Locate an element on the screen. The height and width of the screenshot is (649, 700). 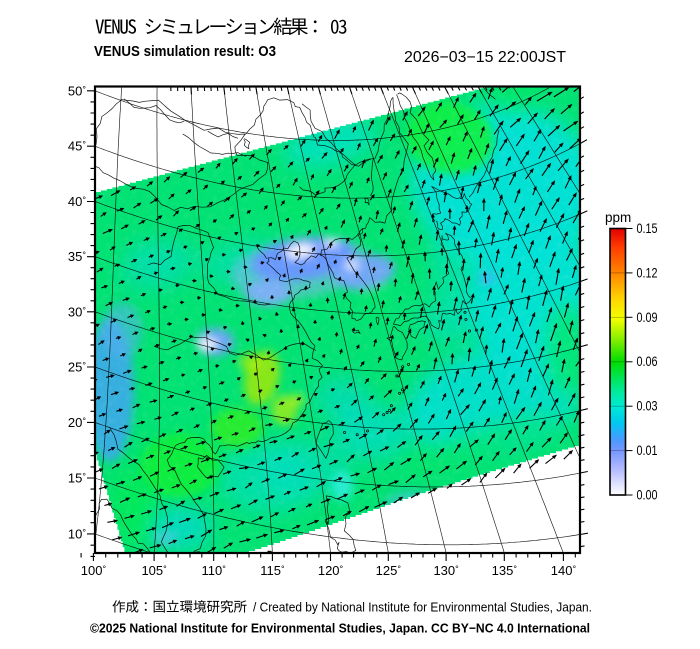
svg-text: 105° is located at coordinates (154, 570).